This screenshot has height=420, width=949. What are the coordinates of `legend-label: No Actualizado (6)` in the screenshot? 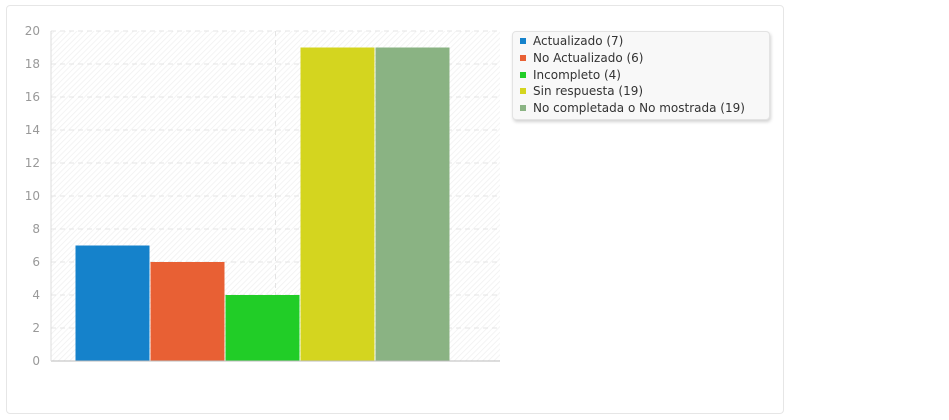 It's located at (588, 58).